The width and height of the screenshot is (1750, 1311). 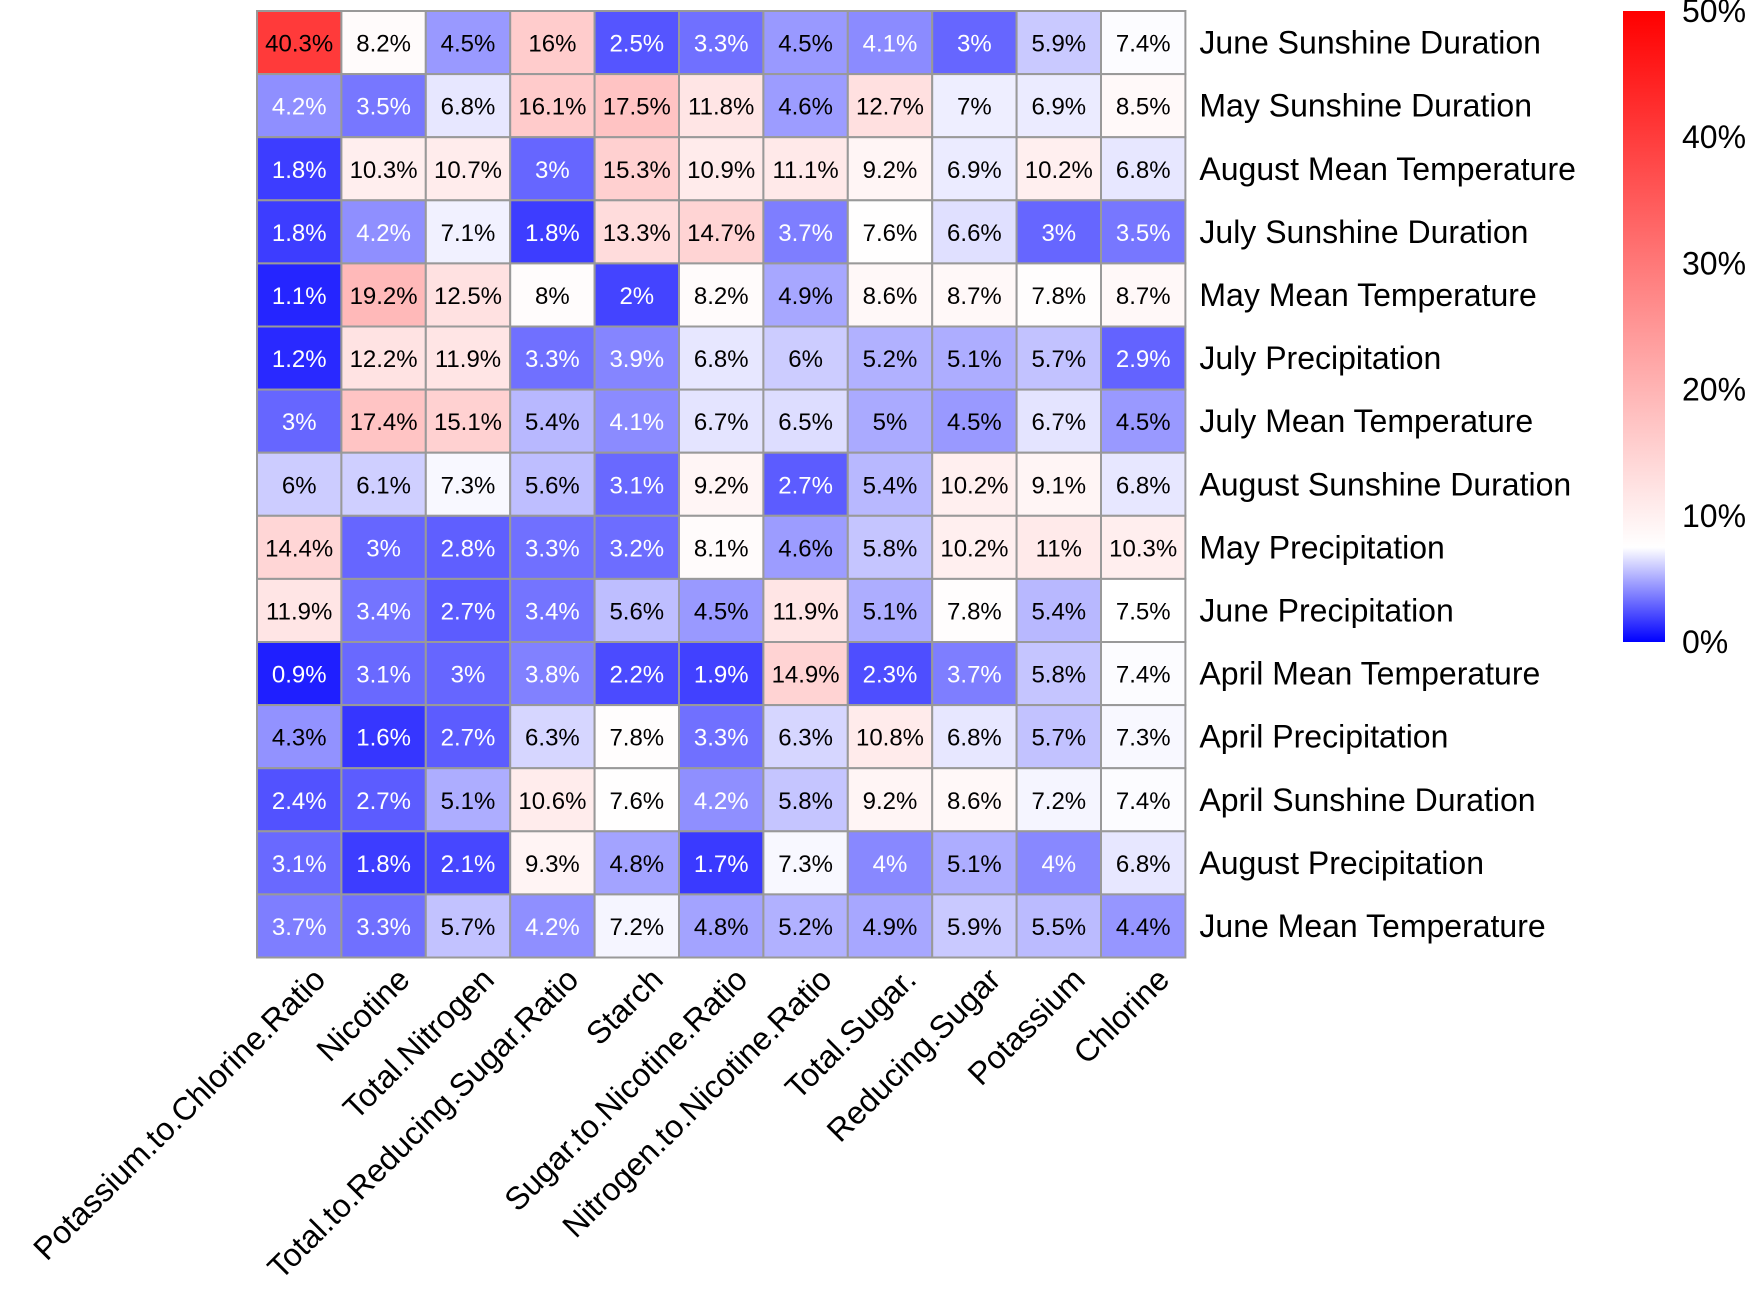 I want to click on cell-value-label: 5.2%, so click(x=805, y=927).